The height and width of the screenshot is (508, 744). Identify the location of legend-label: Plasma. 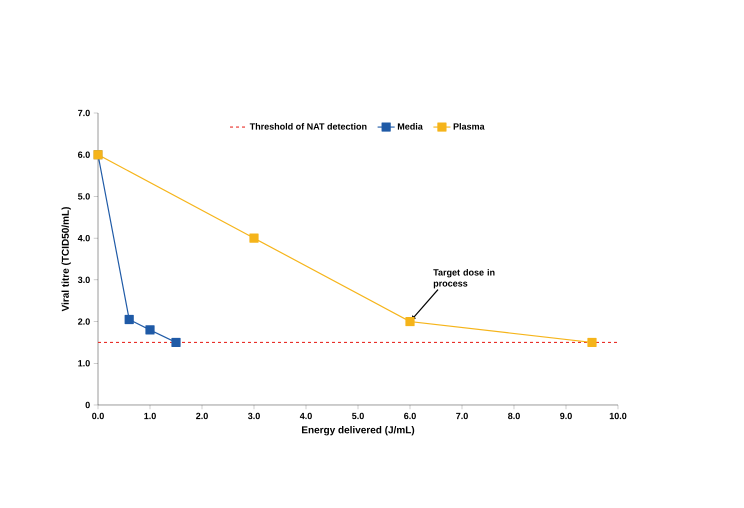
(469, 126).